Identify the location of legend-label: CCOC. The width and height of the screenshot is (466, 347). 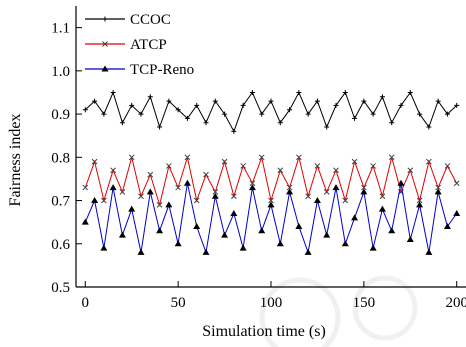
(150, 20).